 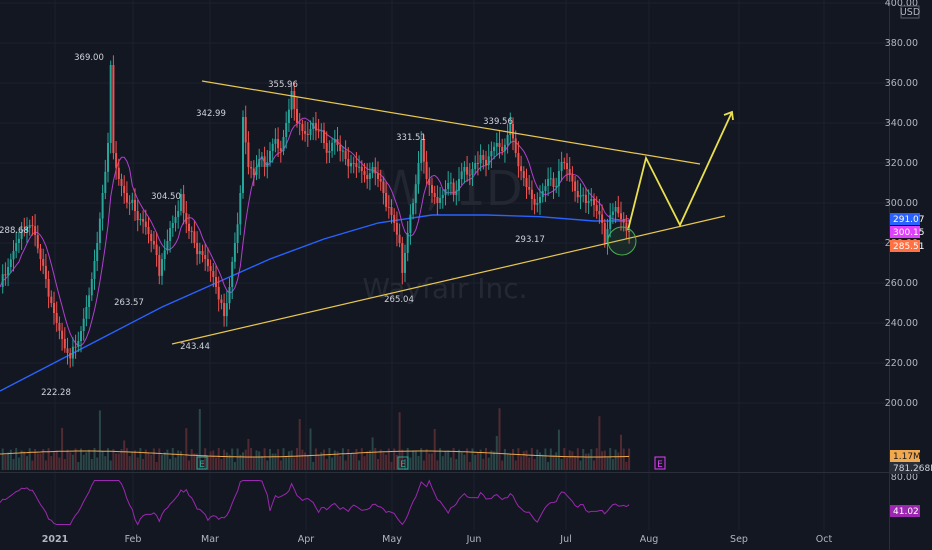 What do you see at coordinates (315, 502) in the screenshot?
I see `oscillator-line` at bounding box center [315, 502].